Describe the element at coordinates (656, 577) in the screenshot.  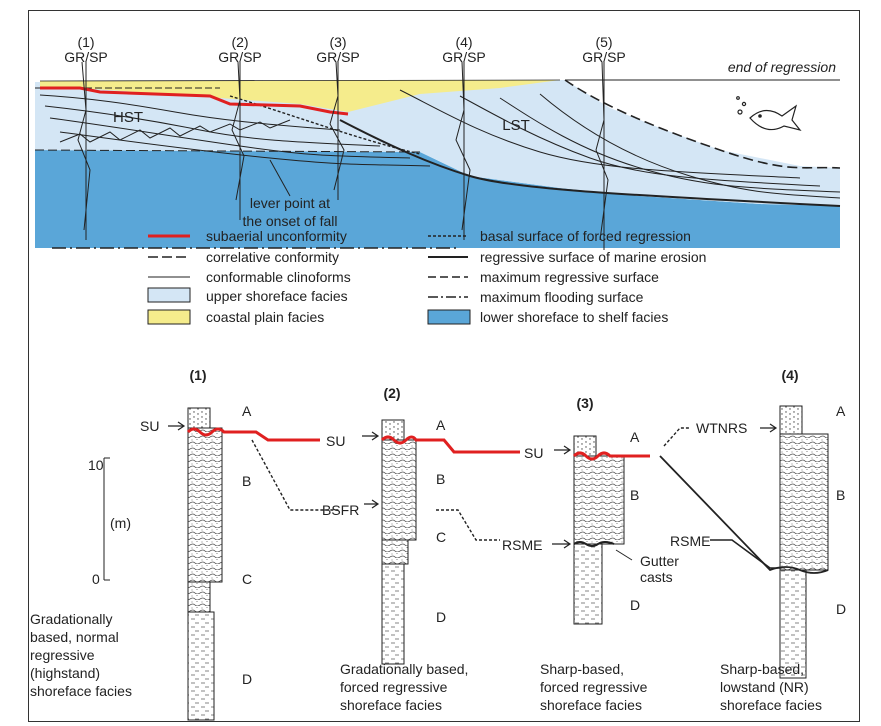
I see `svg-text: casts` at that location.